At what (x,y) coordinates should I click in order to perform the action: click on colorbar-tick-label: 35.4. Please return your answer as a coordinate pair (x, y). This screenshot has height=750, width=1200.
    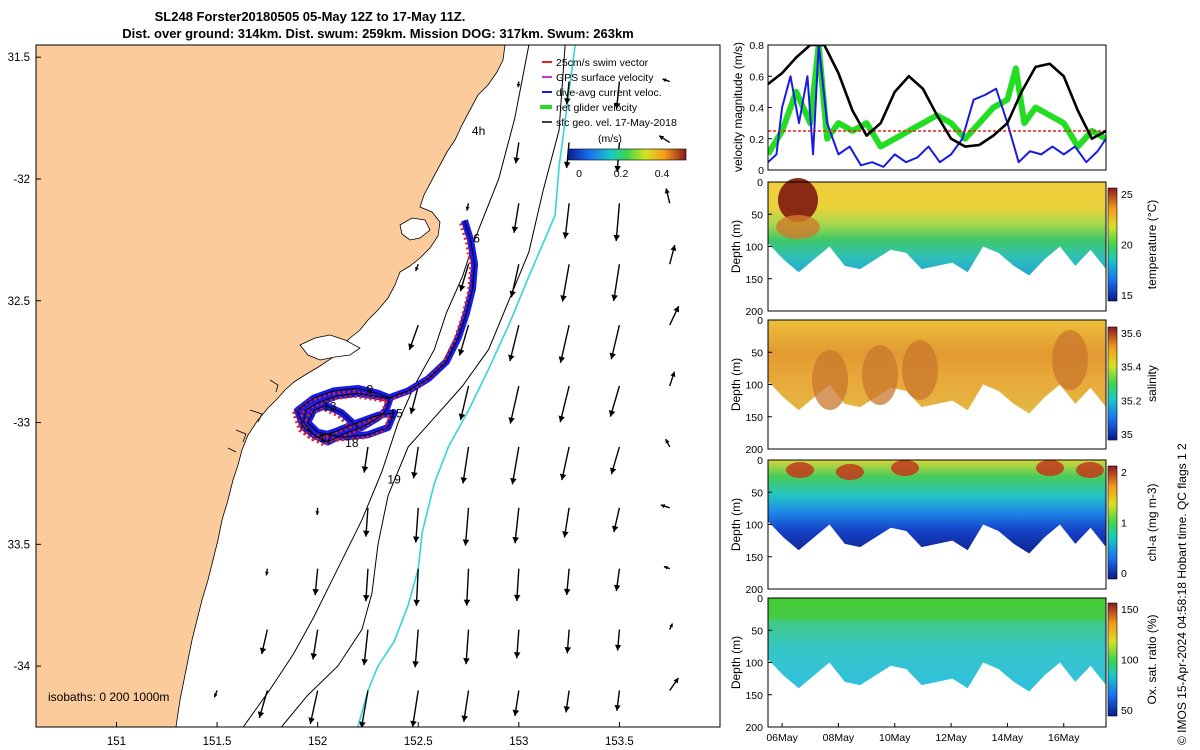
    Looking at the image, I should click on (1131, 368).